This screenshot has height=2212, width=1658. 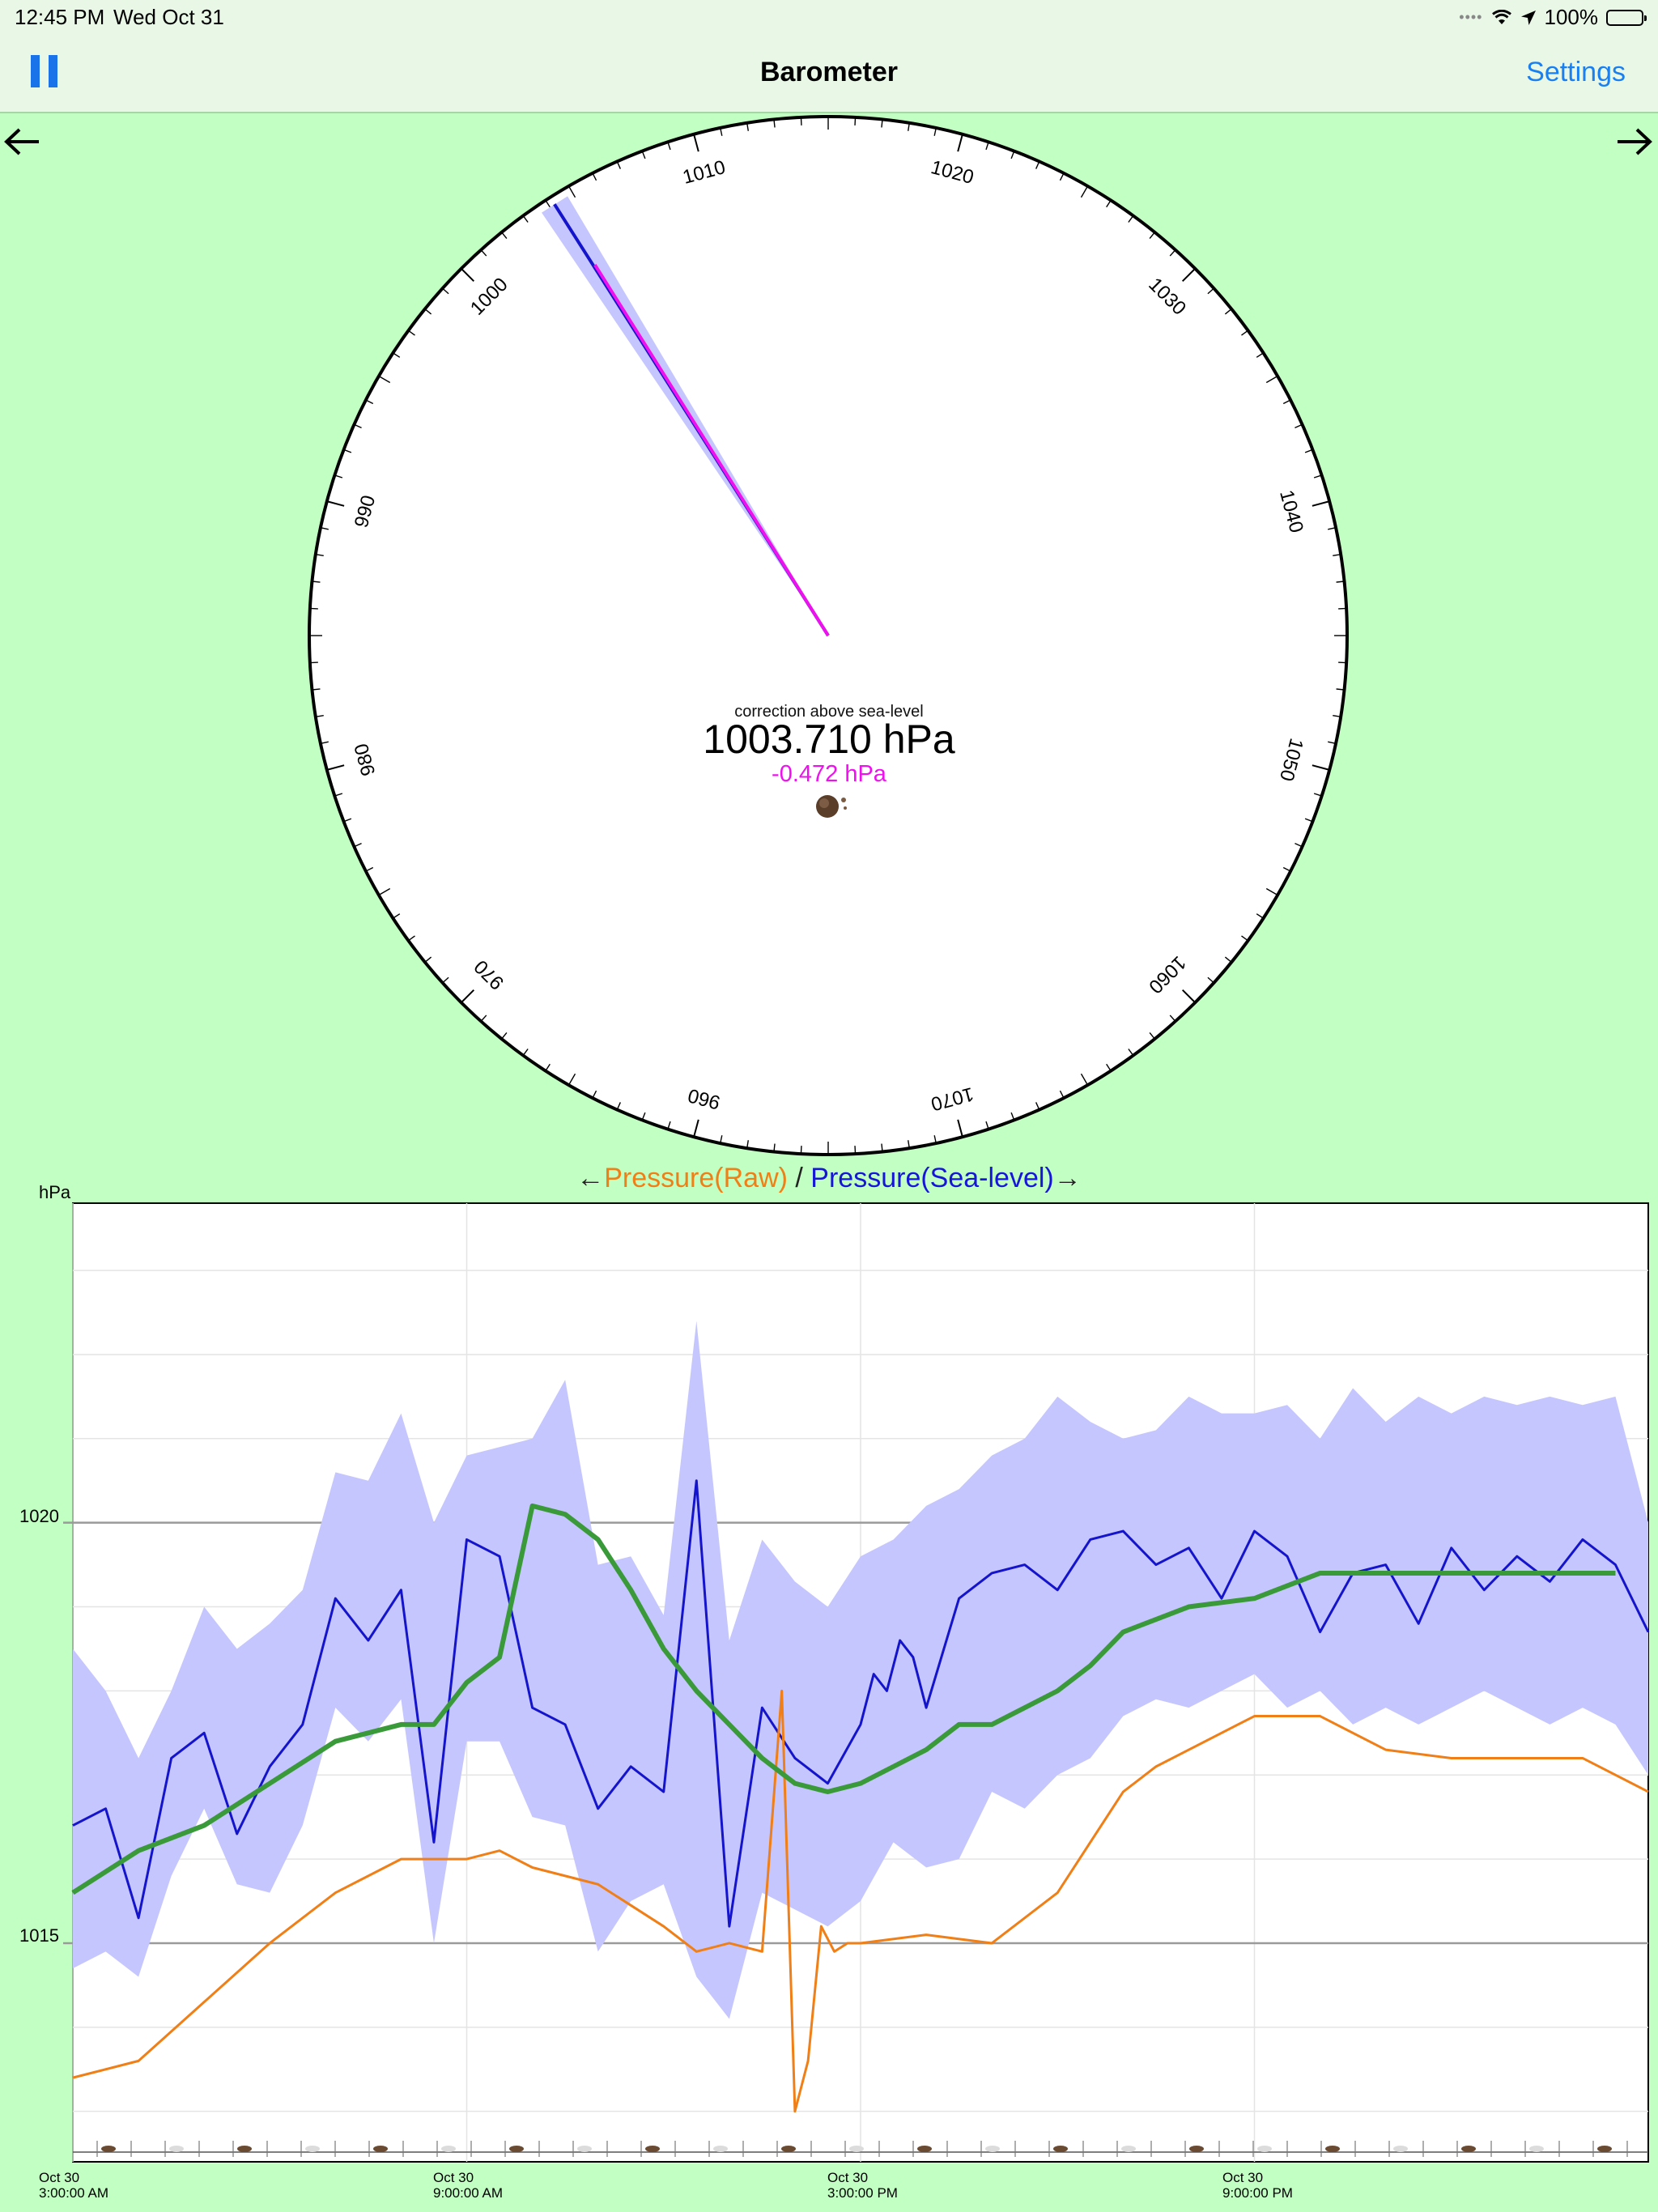 I want to click on status-bar: 12:45 PM Wed Oct 31 •••• 100%, so click(x=829, y=16).